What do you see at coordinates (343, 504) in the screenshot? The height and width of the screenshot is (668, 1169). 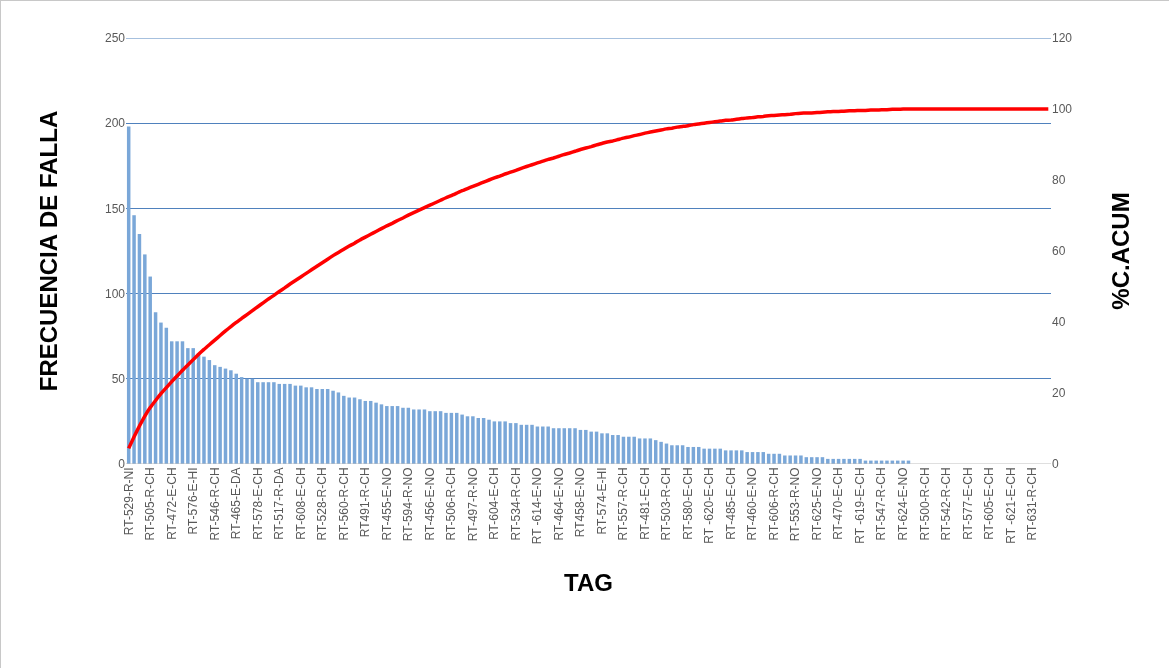 I see `x-tick-label: RT-560-R-CH` at bounding box center [343, 504].